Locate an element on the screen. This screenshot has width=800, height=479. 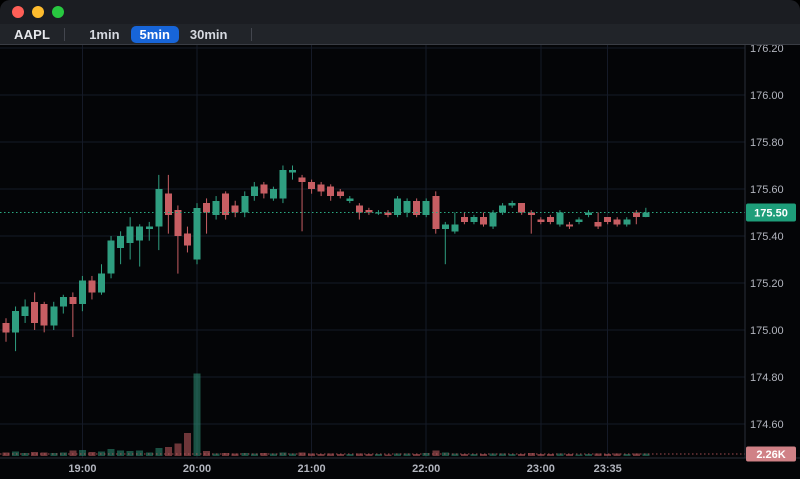
traffic-light-close is located at coordinates (18, 12).